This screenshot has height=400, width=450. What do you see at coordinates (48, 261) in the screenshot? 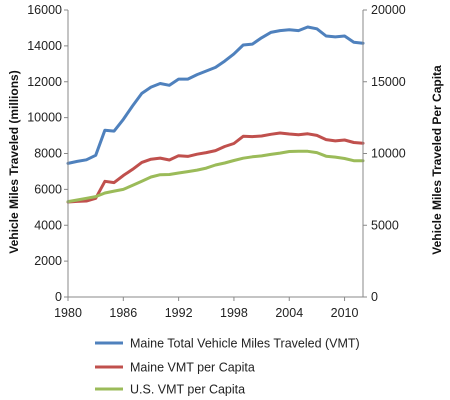
I see `y-tick-label-left: 2000` at bounding box center [48, 261].